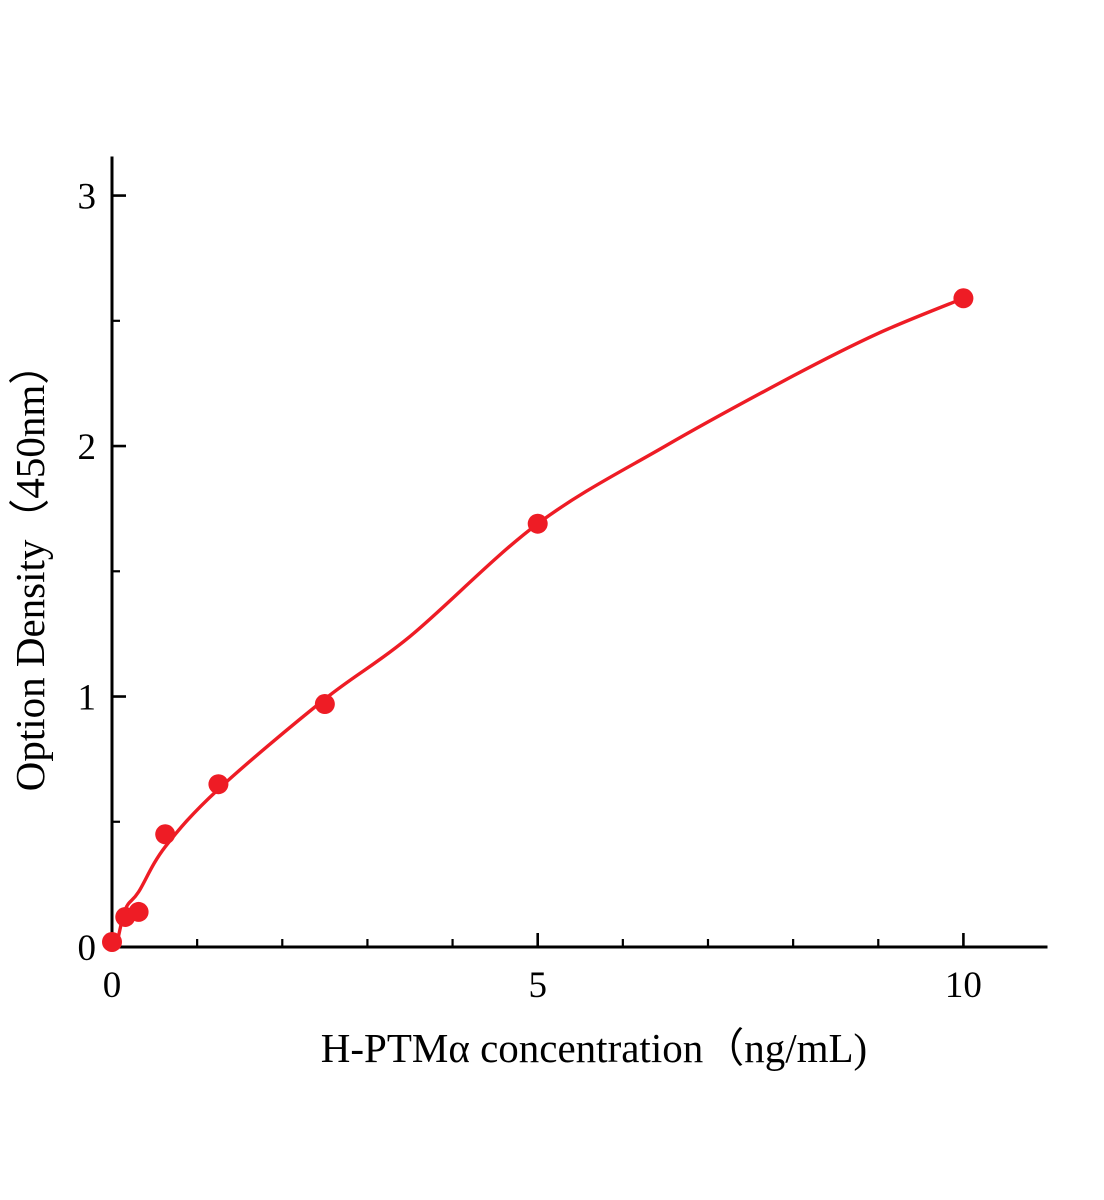 The image size is (1104, 1200). Describe the element at coordinates (537, 985) in the screenshot. I see `x-tick-label: 5` at that location.